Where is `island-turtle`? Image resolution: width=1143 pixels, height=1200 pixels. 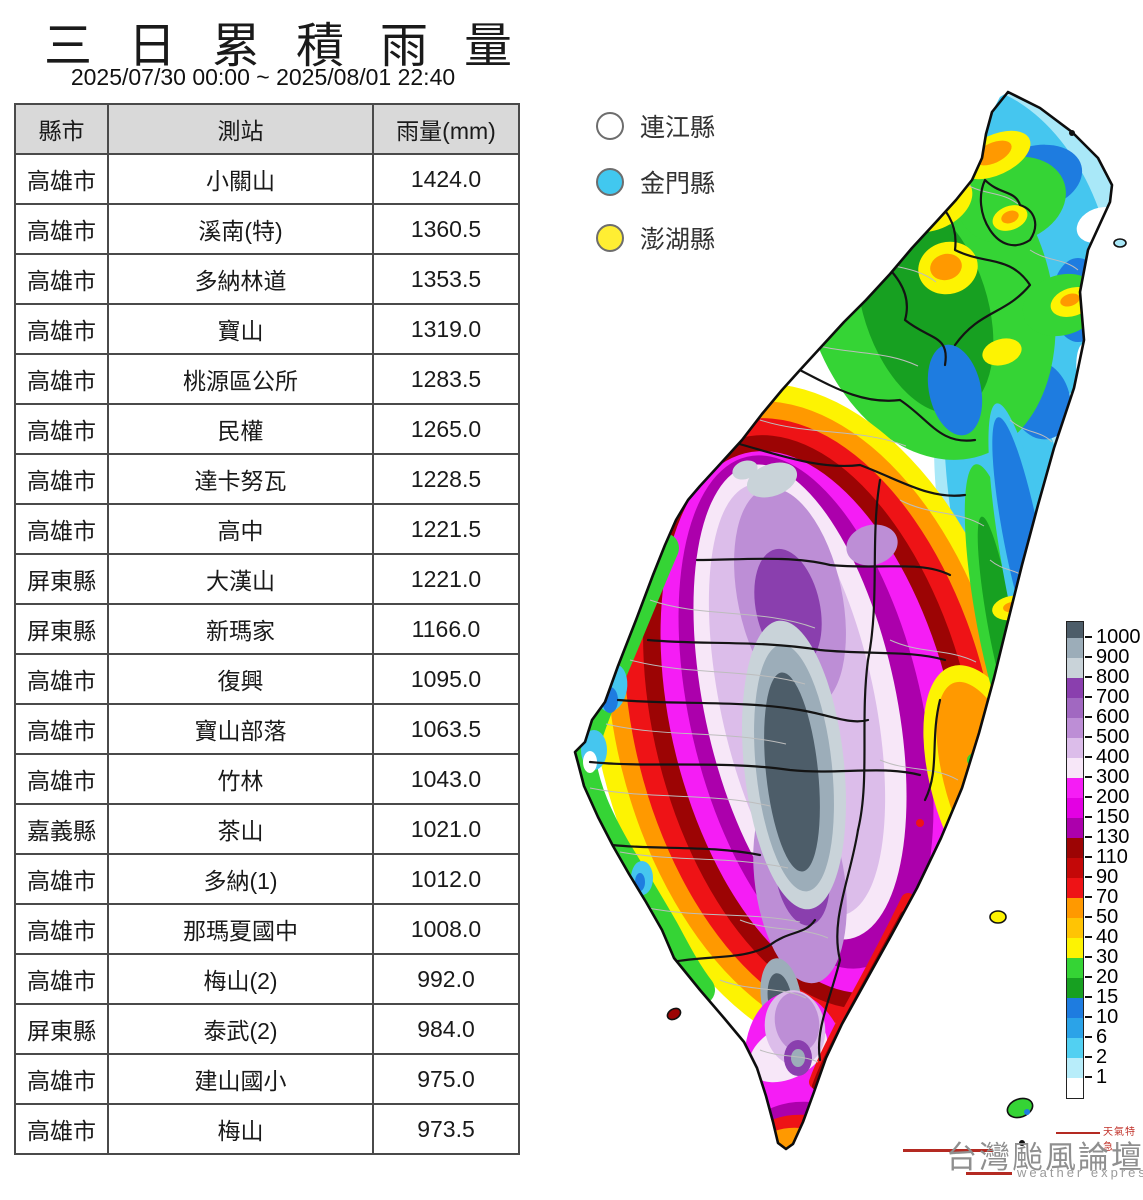
island-turtle is located at coordinates (1120, 243).